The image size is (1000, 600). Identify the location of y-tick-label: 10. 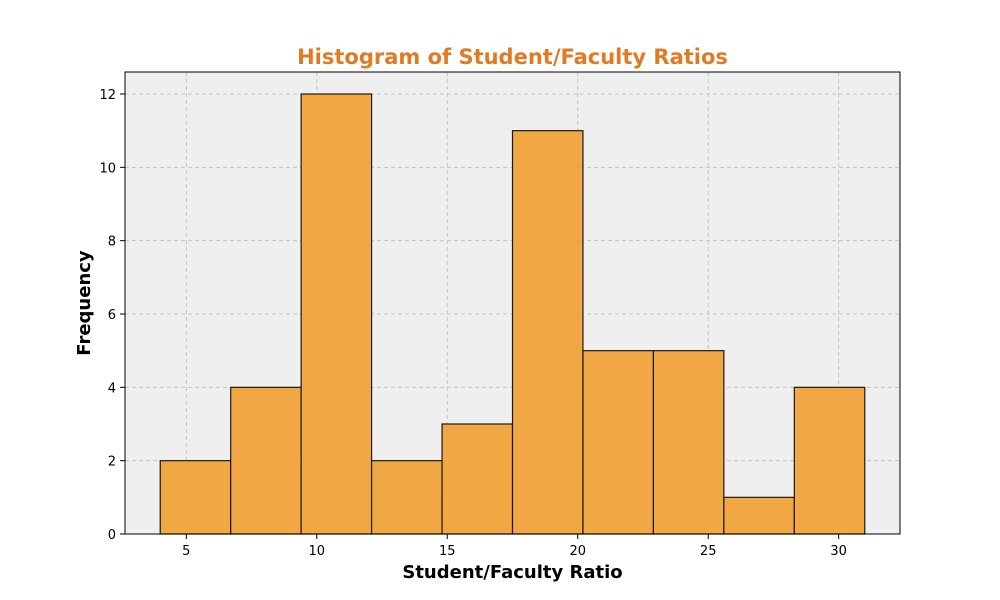
(107, 168).